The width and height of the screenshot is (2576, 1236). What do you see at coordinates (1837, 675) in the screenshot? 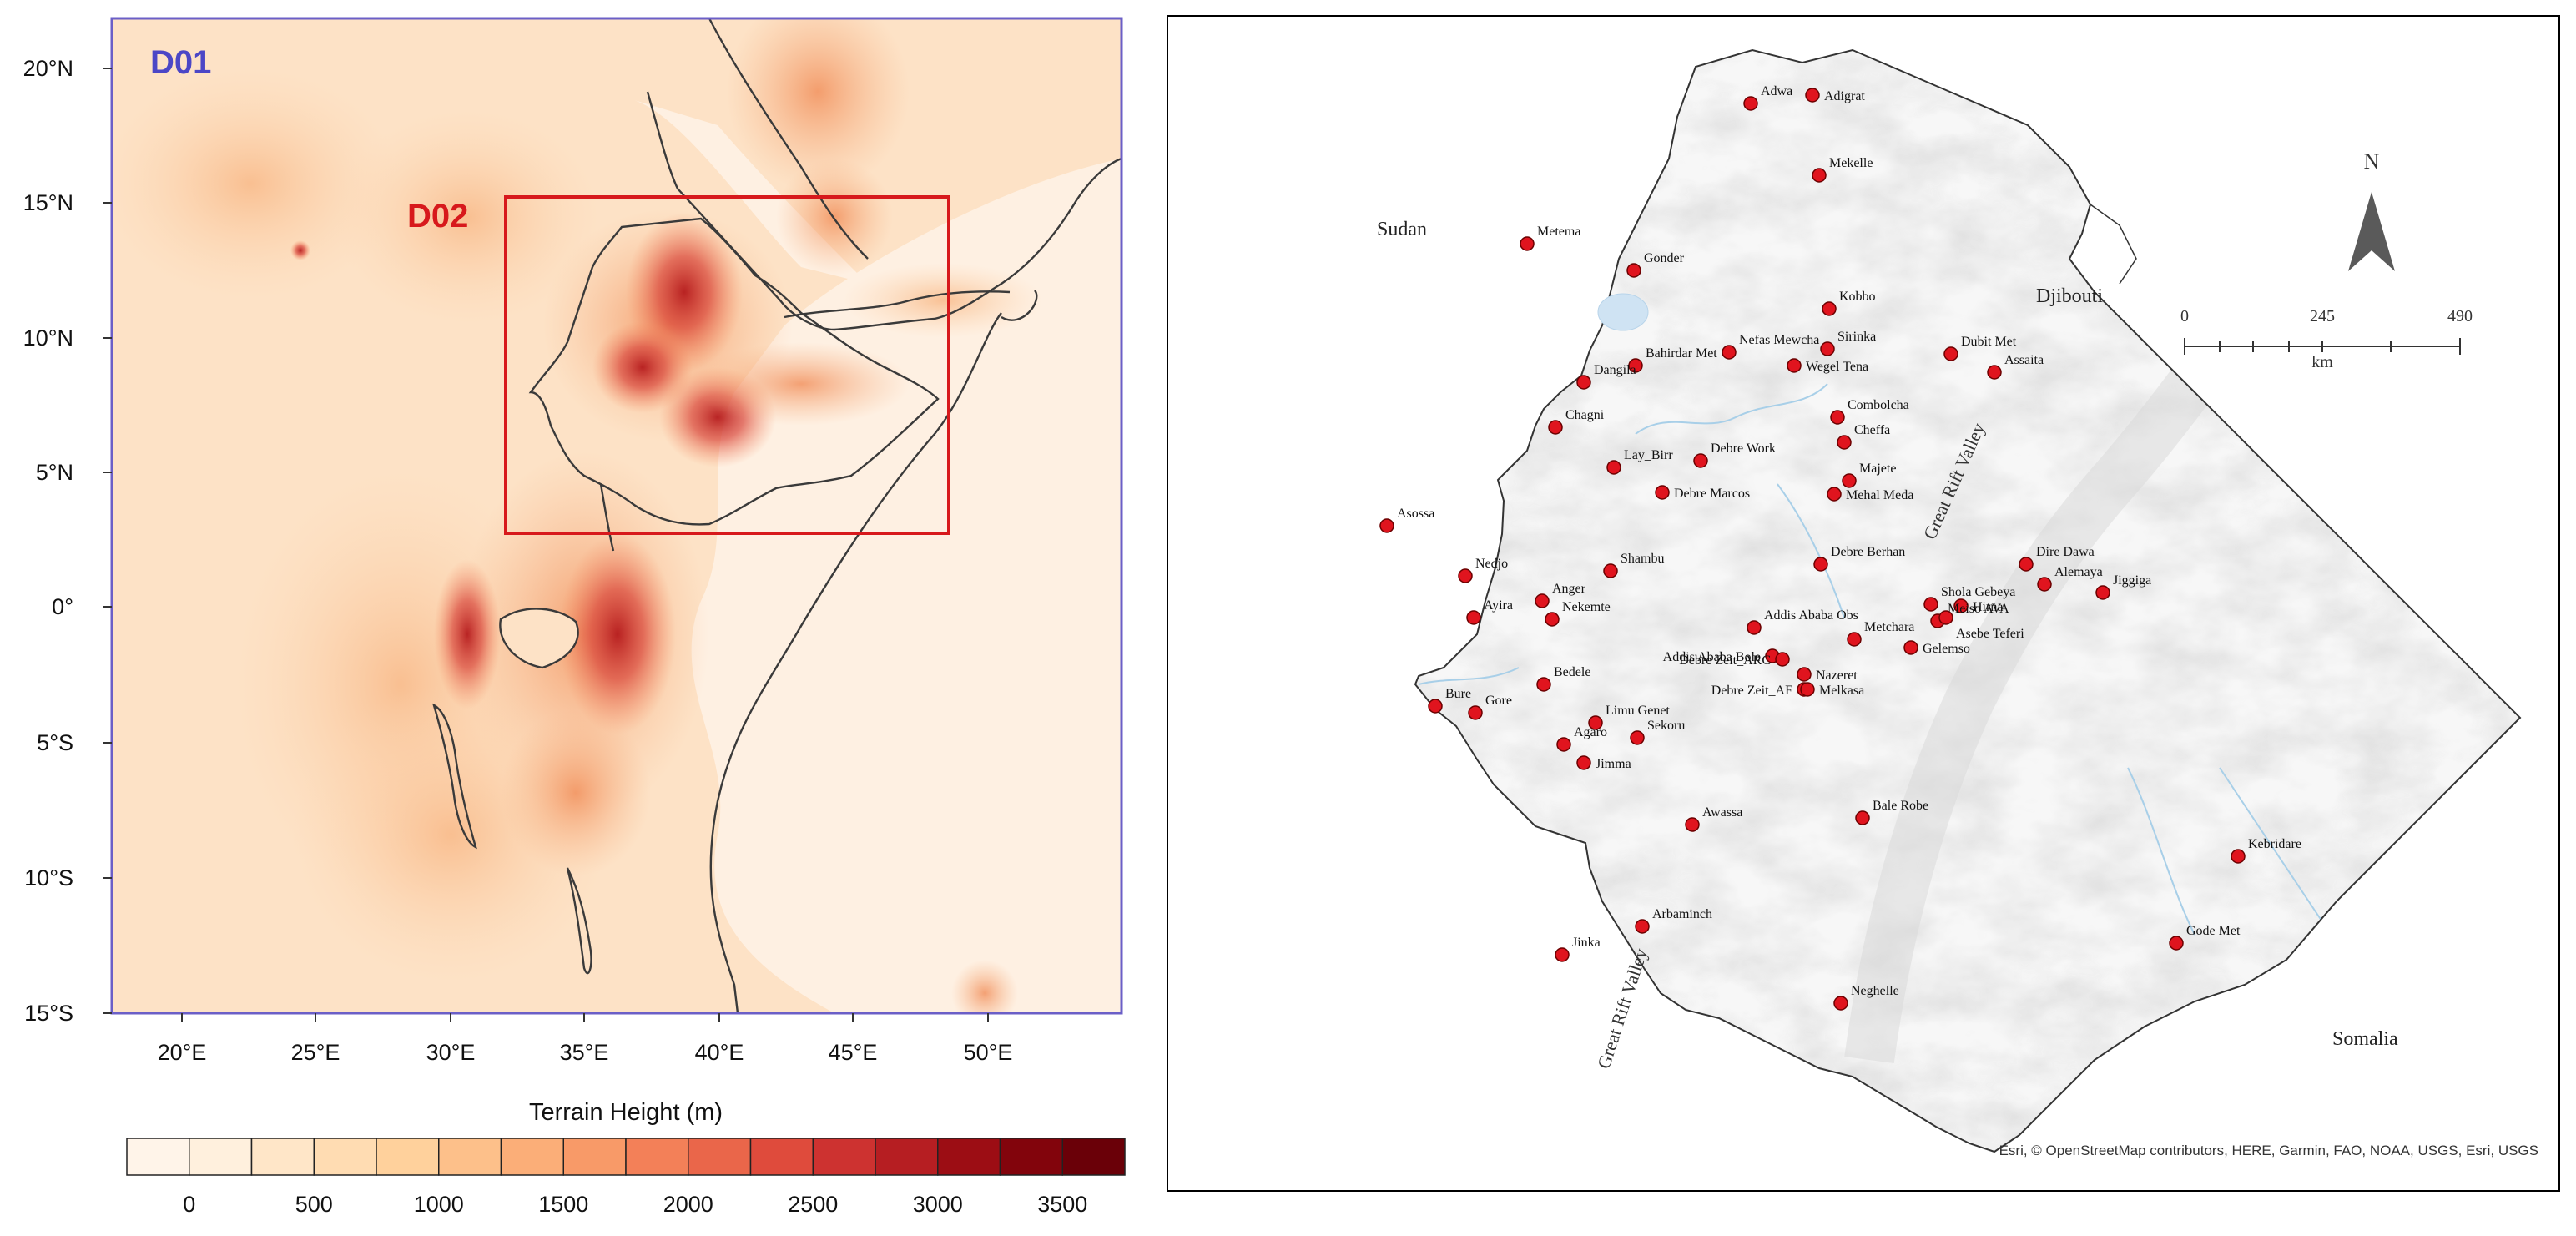
I see `station-label: Nazeret` at bounding box center [1837, 675].